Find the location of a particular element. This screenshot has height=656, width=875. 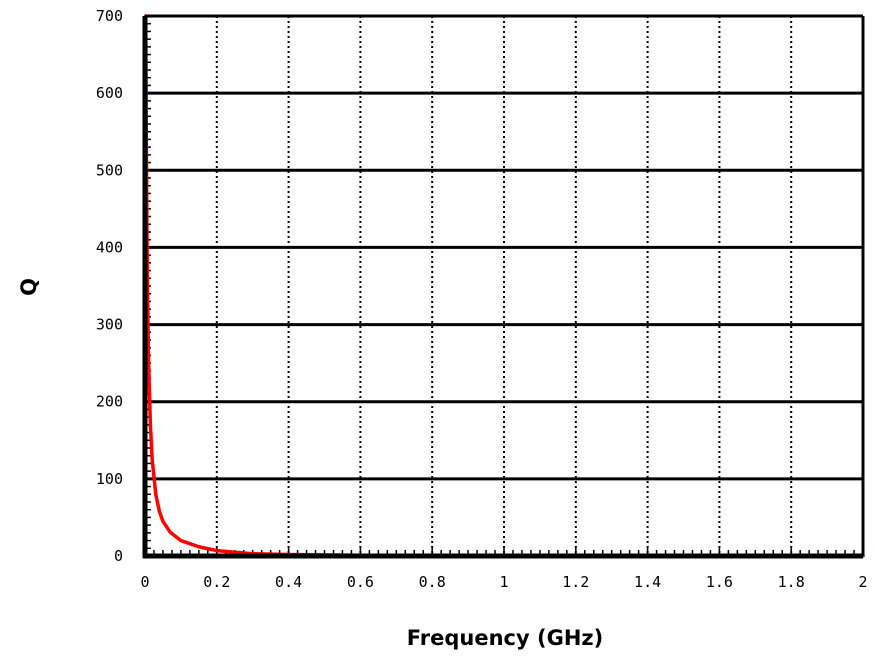

y-tick-label: 100 is located at coordinates (109, 479).